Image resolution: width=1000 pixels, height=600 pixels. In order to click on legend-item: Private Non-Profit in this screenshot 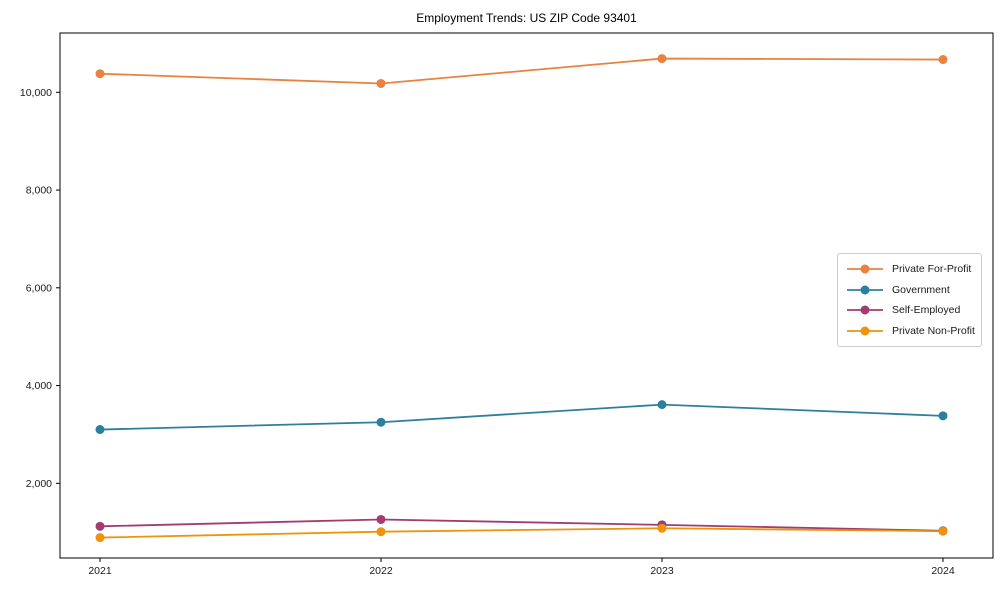, I will do `click(910, 331)`.